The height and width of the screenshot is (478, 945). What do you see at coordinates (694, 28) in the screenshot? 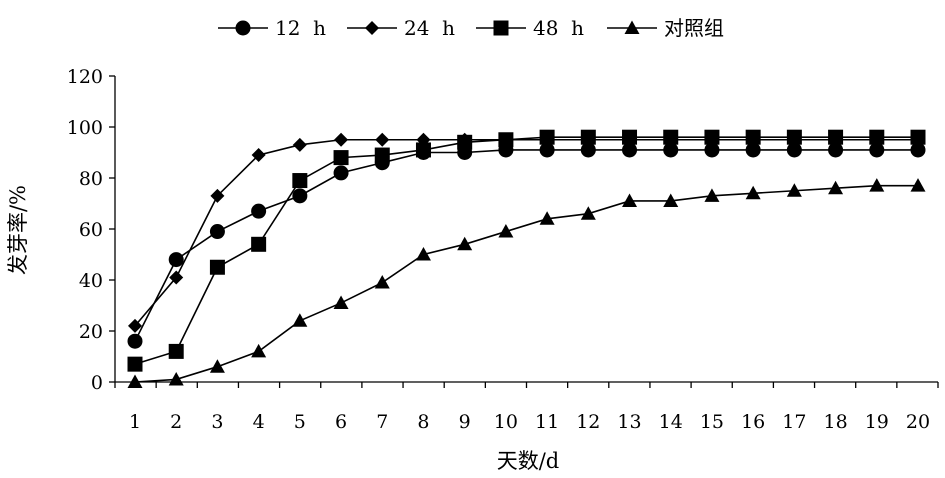
I see `legend-label: 对照组` at bounding box center [694, 28].